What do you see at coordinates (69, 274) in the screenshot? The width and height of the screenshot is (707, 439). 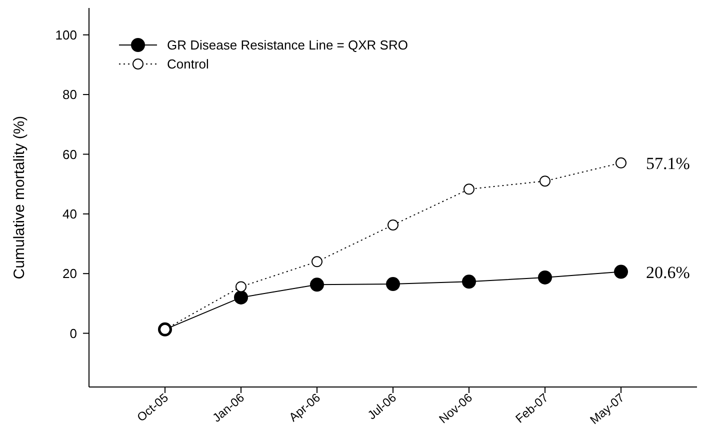 I see `y-tick-label: 20` at bounding box center [69, 274].